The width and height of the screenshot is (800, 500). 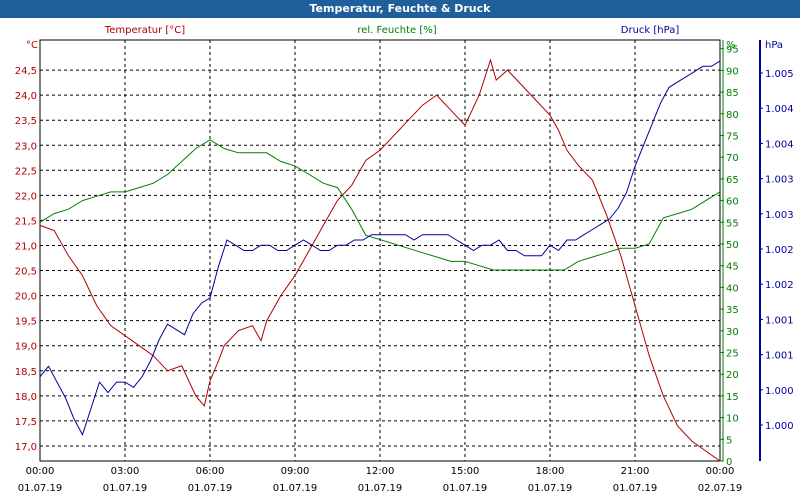 I want to click on humidity-tick-label: 50, so click(x=732, y=245).